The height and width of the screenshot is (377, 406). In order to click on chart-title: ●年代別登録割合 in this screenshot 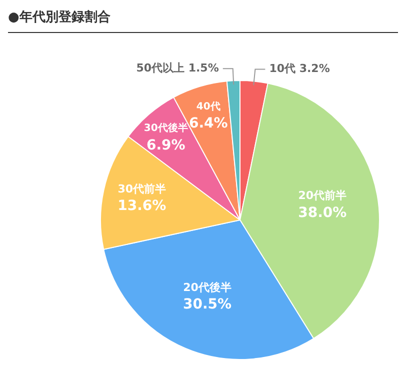, I will do `click(203, 20)`.